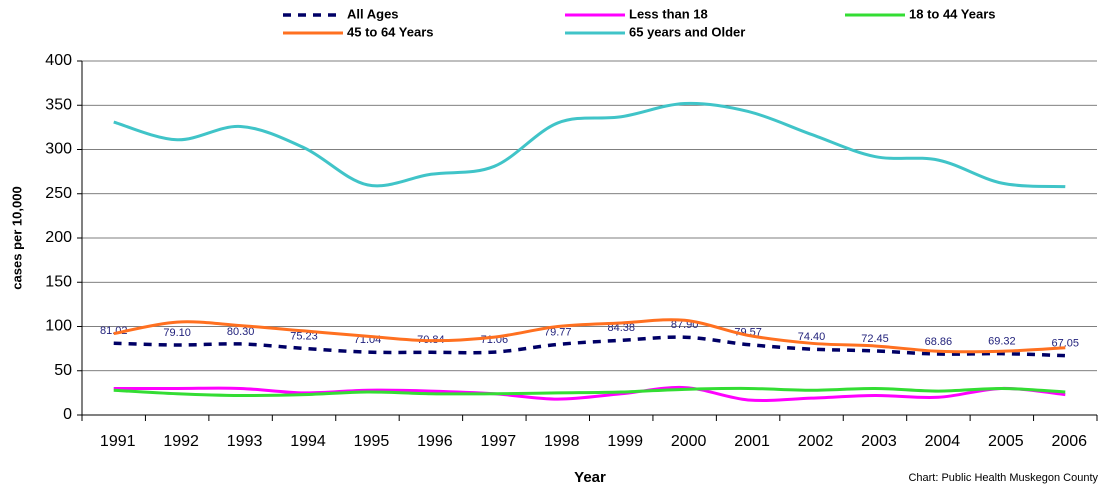  Describe the element at coordinates (1066, 344) in the screenshot. I see `data-label: 67.05` at that location.